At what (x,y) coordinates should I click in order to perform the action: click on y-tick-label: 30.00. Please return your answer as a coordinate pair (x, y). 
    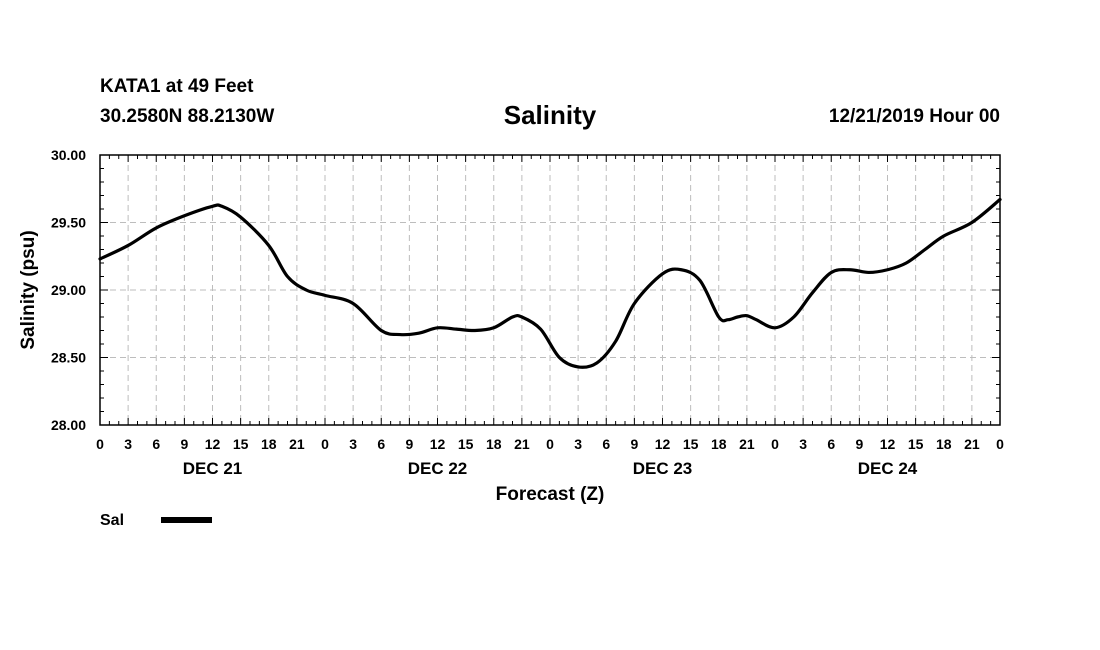
    Looking at the image, I should click on (68, 155).